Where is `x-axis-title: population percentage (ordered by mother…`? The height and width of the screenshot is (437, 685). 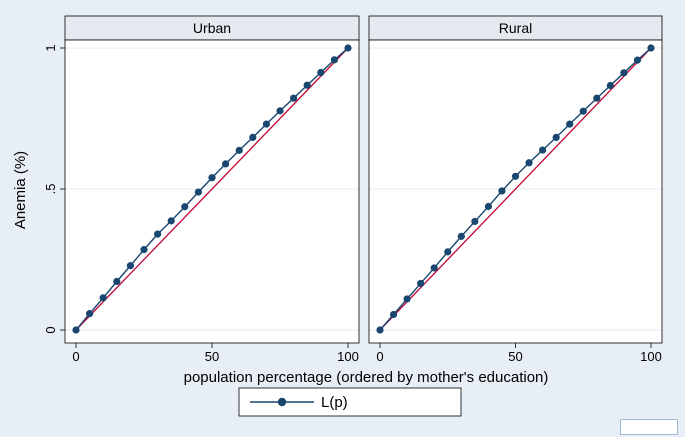
x-axis-title: population percentage (ordered by mother… is located at coordinates (366, 377).